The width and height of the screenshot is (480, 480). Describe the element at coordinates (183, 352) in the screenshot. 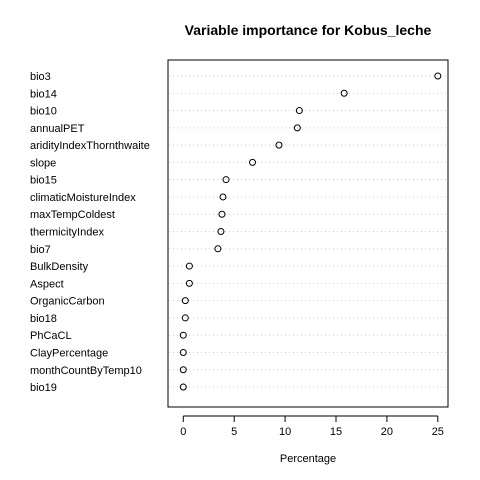

I see `data-point-claypercentage` at that location.